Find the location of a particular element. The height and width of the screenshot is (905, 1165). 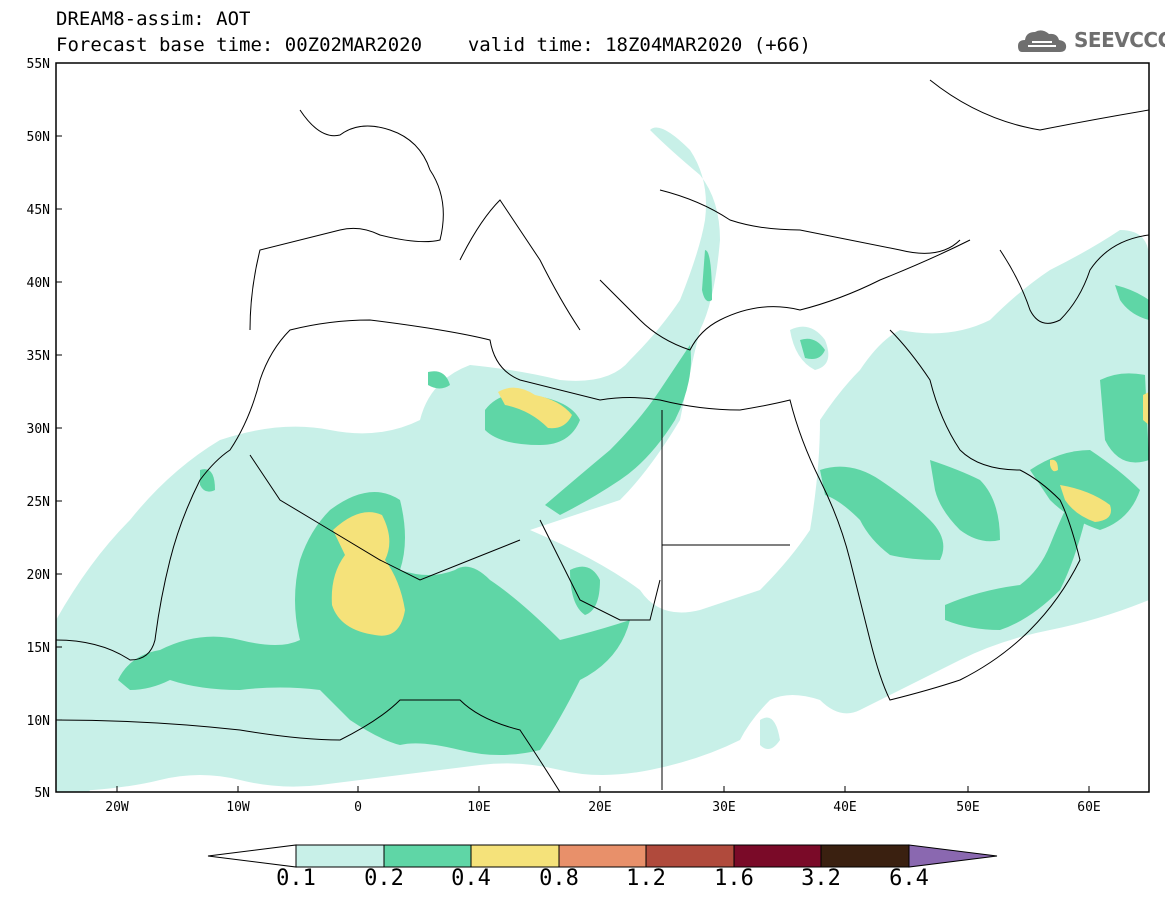

colorbar-label: 1.2 is located at coordinates (646, 878).